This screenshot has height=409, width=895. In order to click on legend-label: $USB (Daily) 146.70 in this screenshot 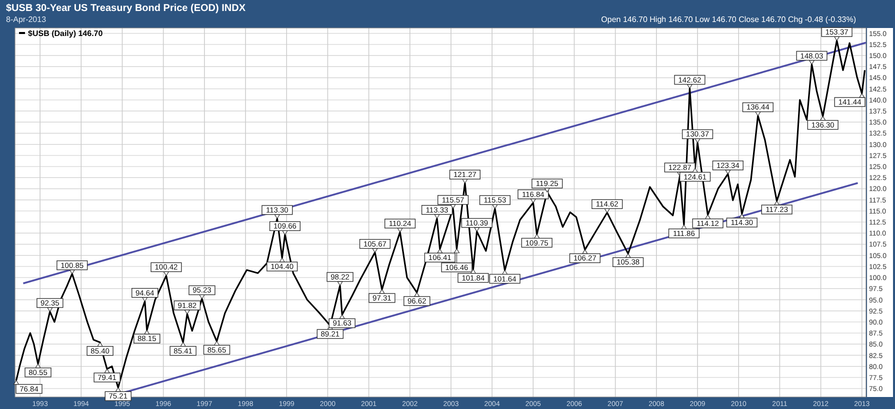, I will do `click(66, 33)`.